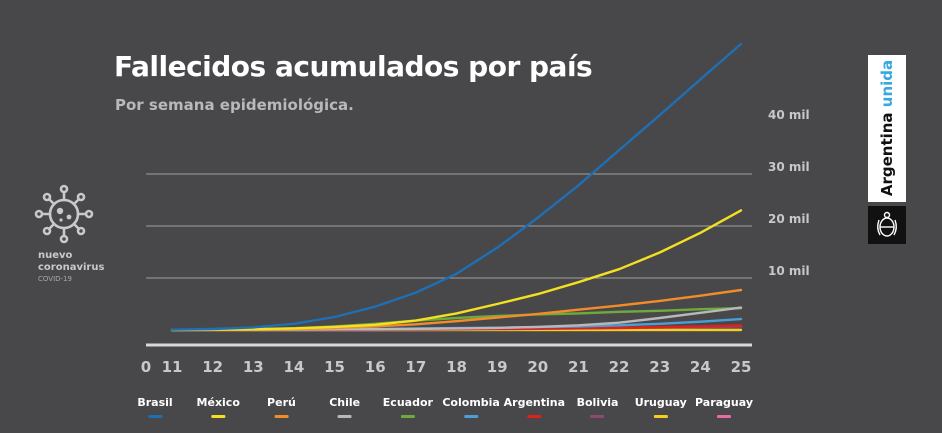  I want to click on chart-subtitle: Por semana epidemiológica., so click(234, 105).